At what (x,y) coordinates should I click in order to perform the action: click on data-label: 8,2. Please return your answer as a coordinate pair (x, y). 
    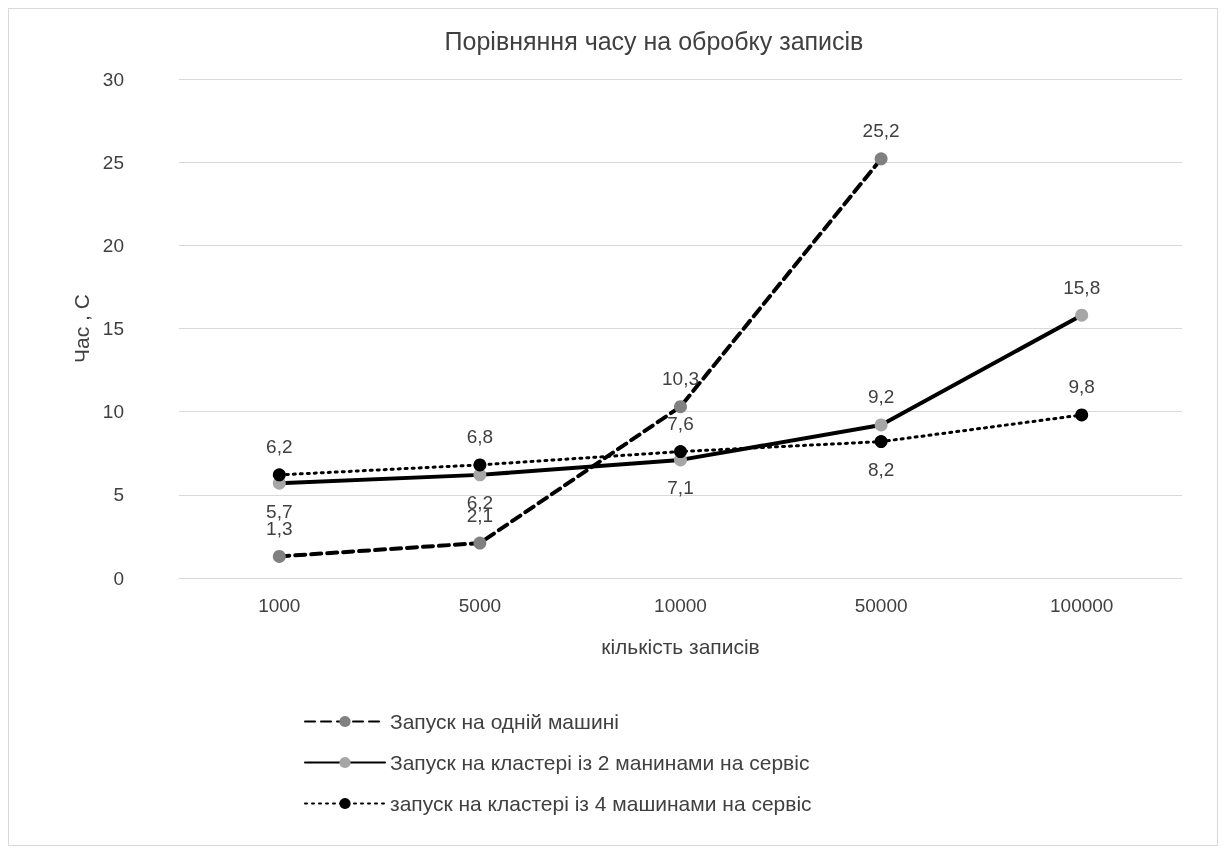
    Looking at the image, I should click on (881, 470).